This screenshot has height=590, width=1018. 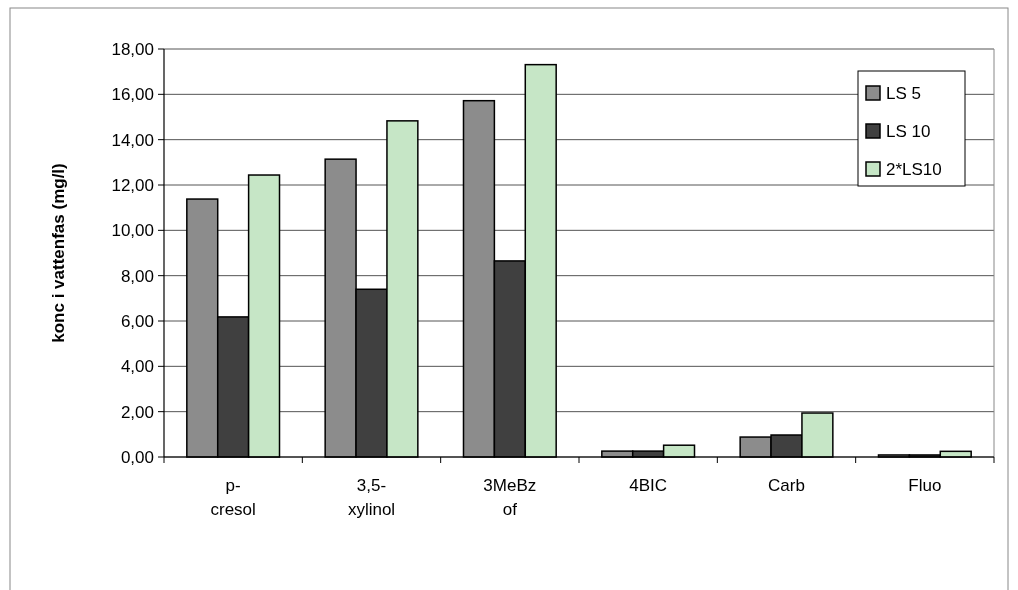 What do you see at coordinates (925, 485) in the screenshot?
I see `x-tick-label: Fluo` at bounding box center [925, 485].